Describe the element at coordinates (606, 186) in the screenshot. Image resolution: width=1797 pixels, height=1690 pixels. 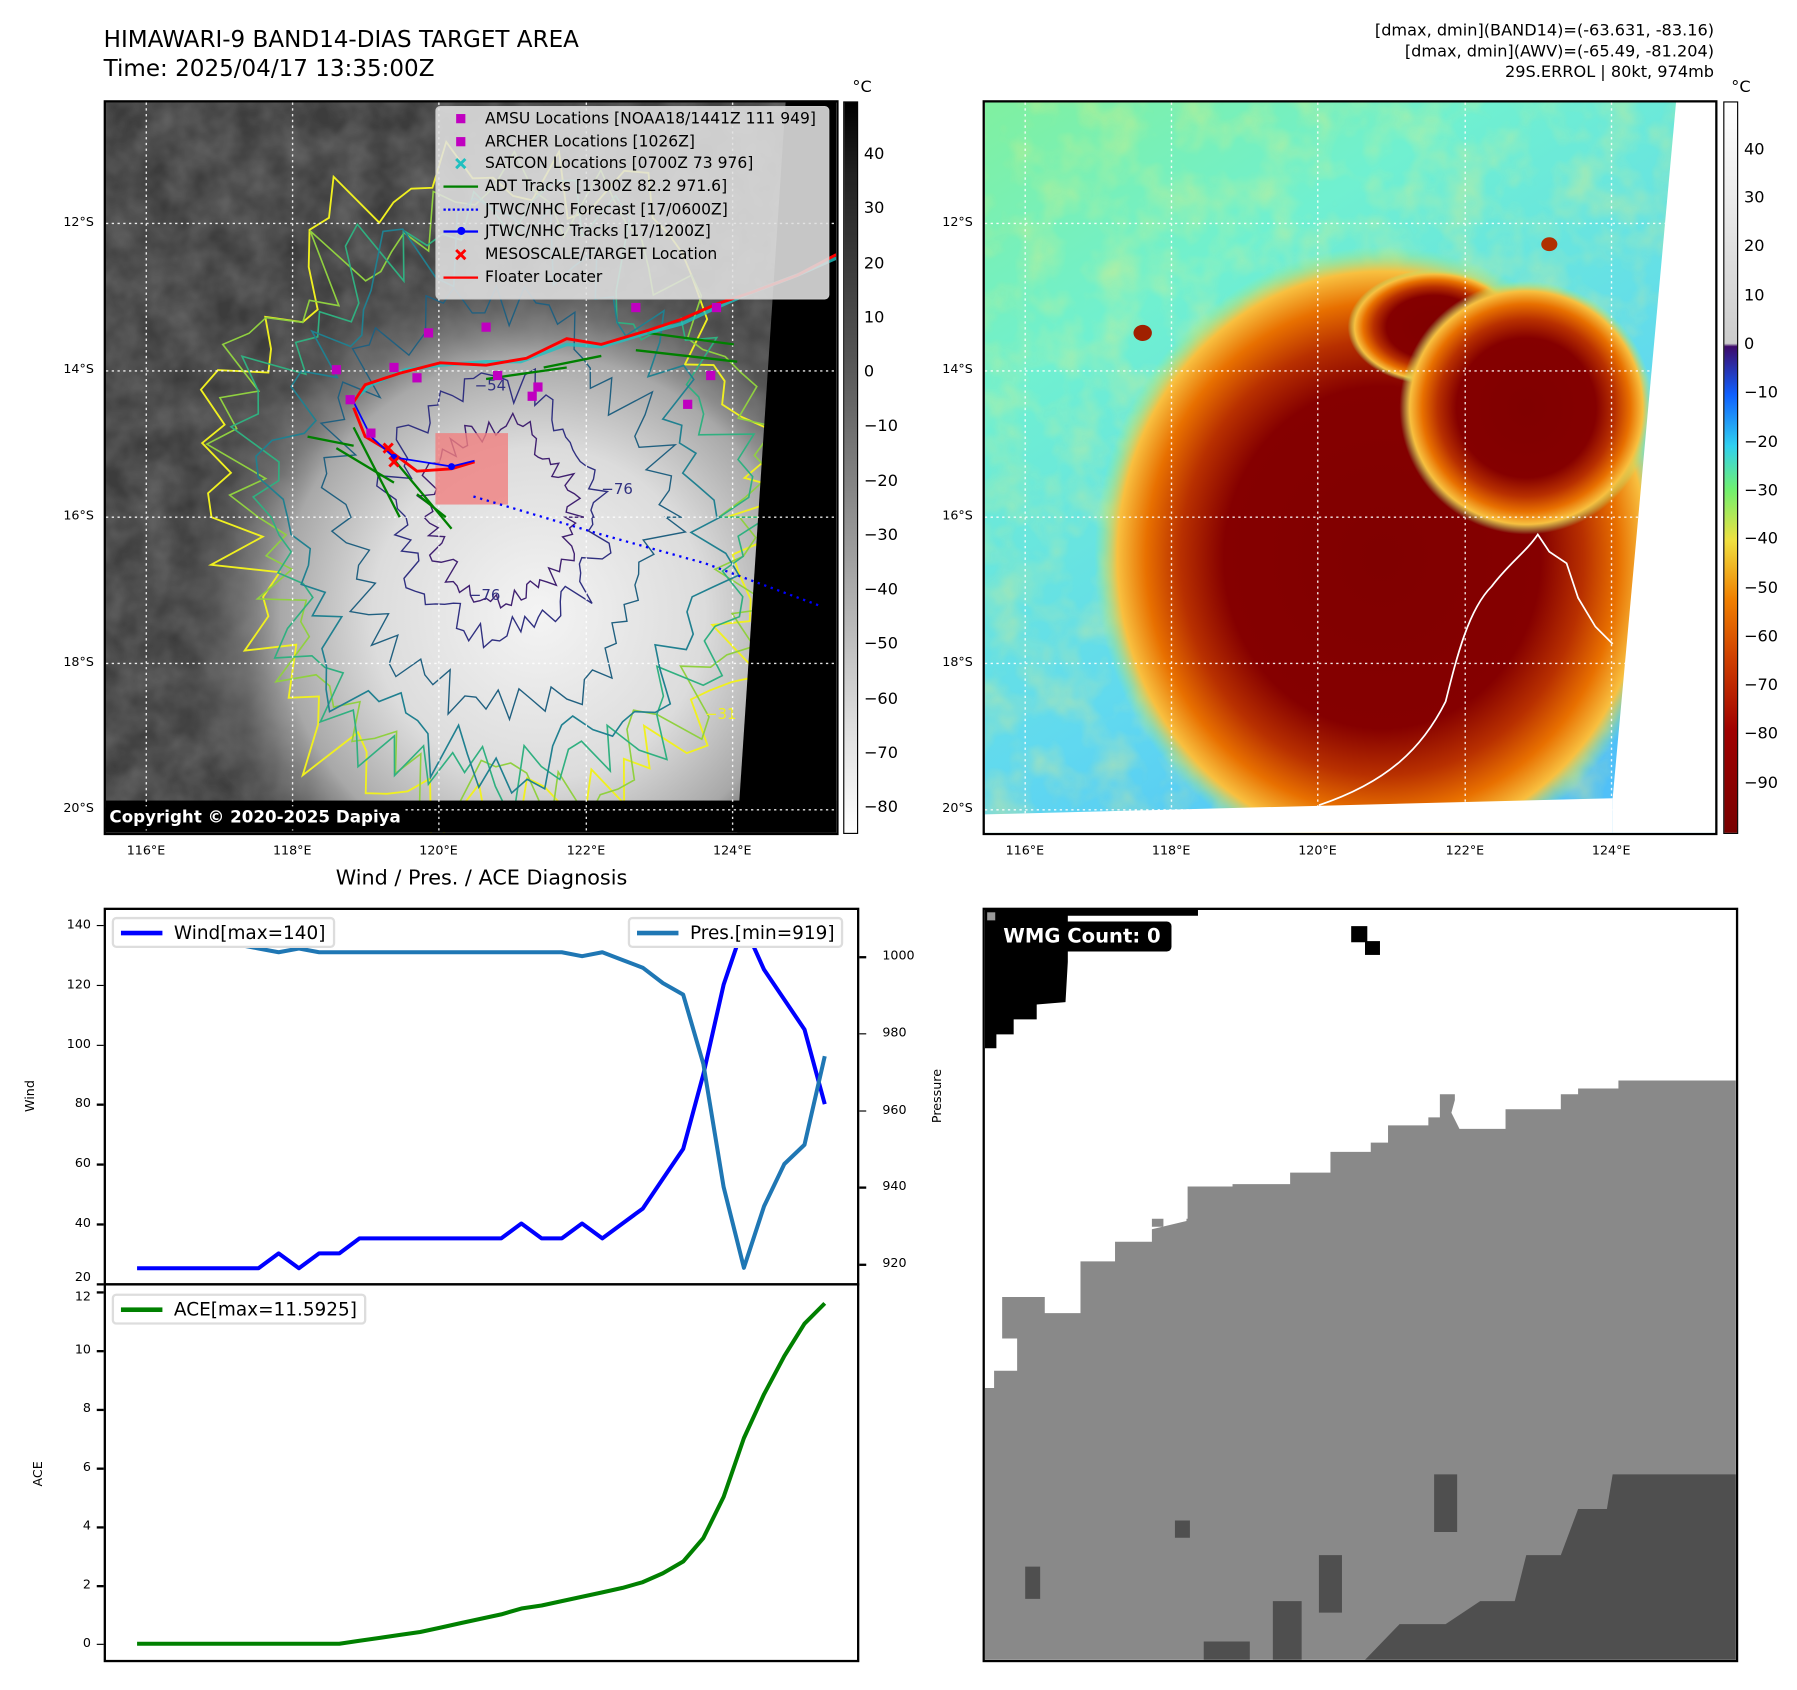
I see `legend-label: ADT Tracks [1300Z 82.2 971.6]` at that location.